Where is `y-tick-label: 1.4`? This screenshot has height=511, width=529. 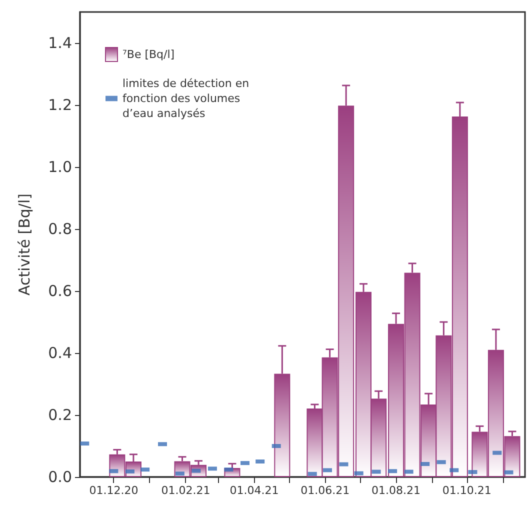
y-tick-label: 1.4 is located at coordinates (60, 43).